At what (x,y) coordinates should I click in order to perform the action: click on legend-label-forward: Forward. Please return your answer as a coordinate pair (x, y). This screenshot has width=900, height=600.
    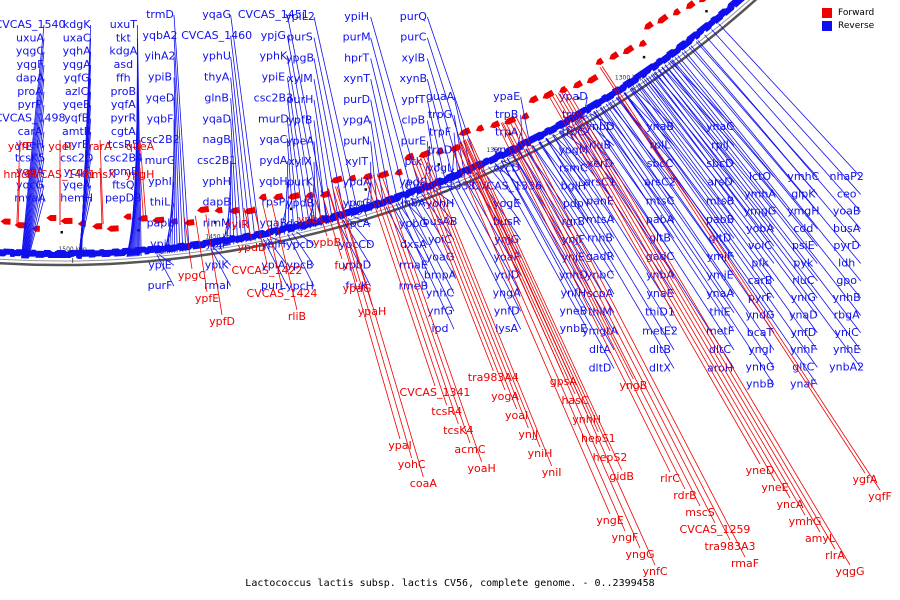
    Looking at the image, I should click on (856, 13).